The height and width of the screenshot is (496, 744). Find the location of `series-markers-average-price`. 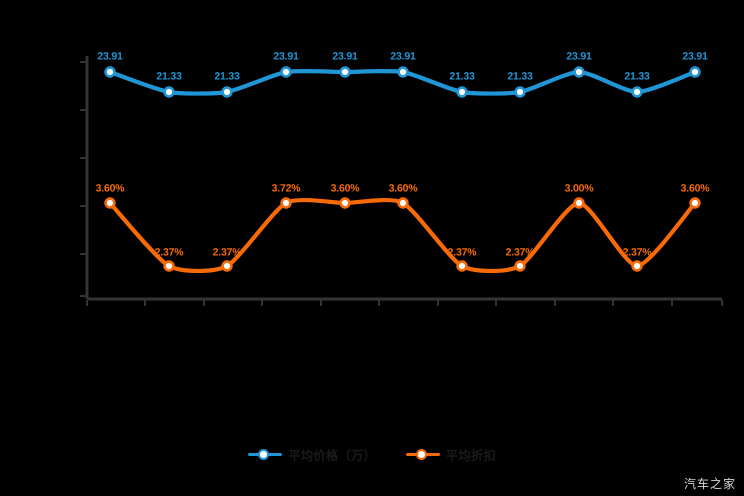

series-markers-average-price is located at coordinates (402, 82).